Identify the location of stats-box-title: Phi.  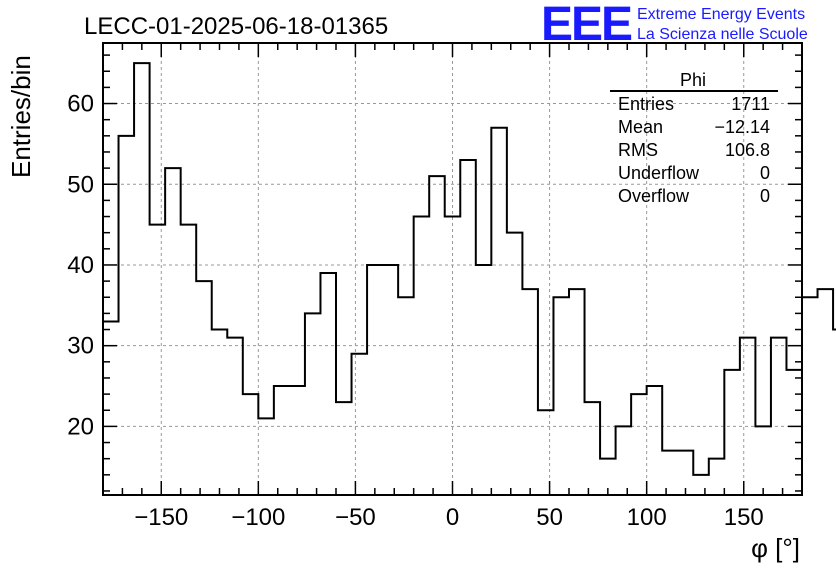
(693, 80).